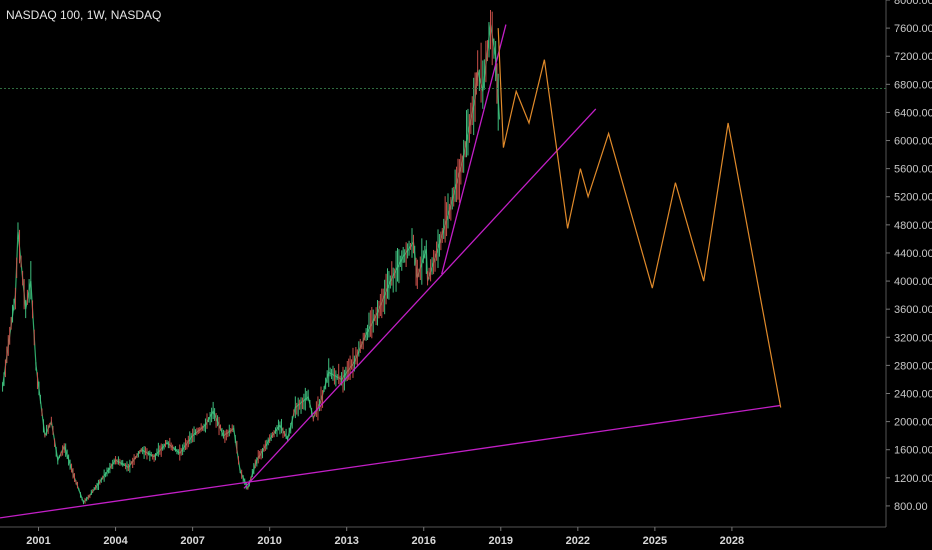 The width and height of the screenshot is (932, 550). What do you see at coordinates (192, 541) in the screenshot?
I see `x-tick-label: 2007` at bounding box center [192, 541].